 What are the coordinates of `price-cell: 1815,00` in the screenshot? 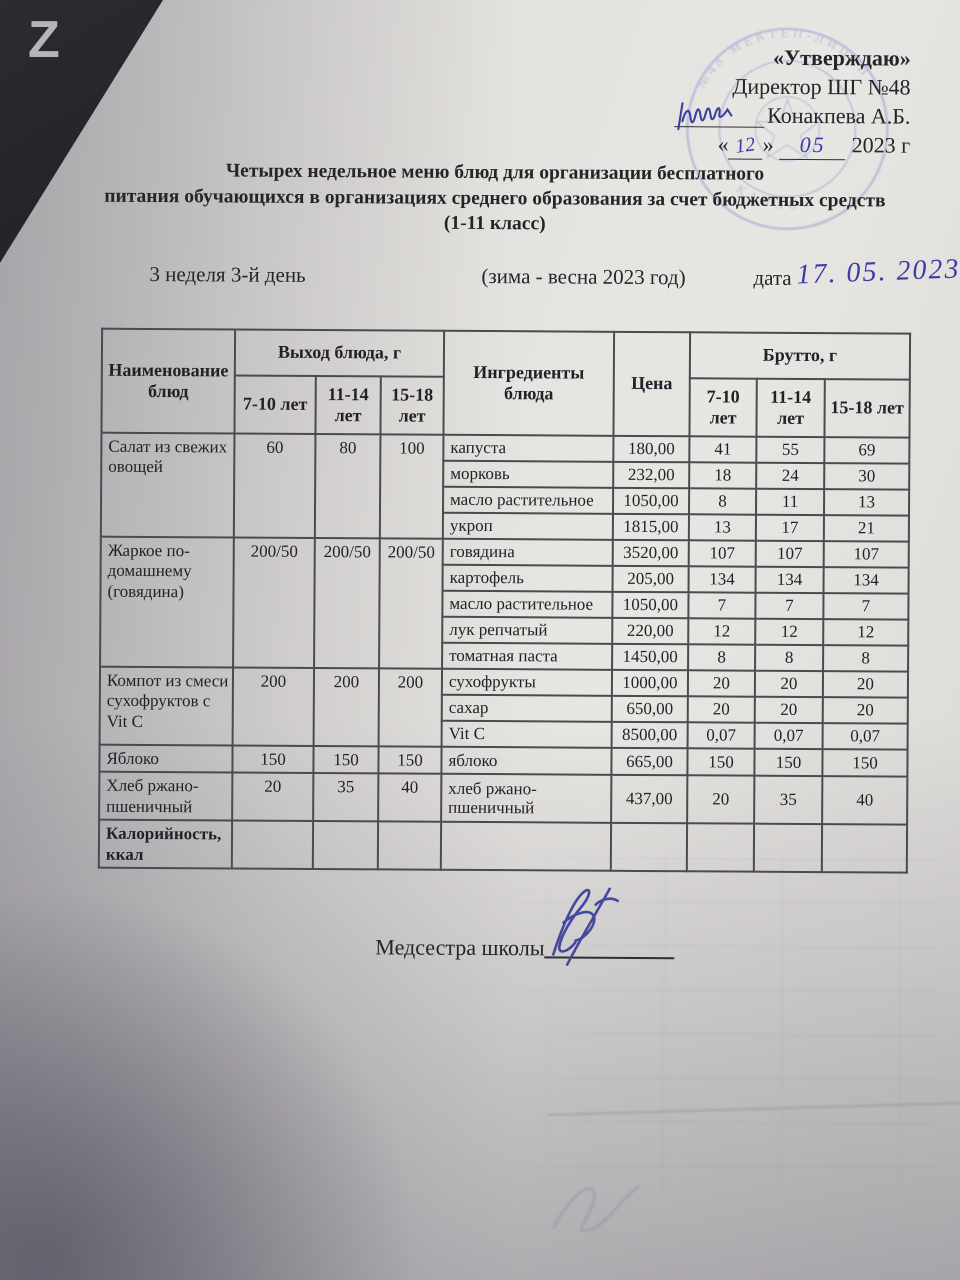 It's located at (650, 527).